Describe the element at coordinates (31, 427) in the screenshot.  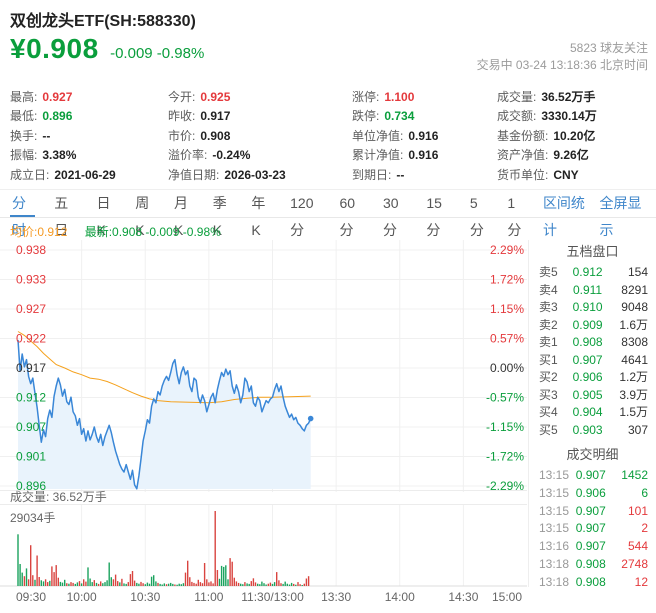
I see `svg-text: 0.907` at that location.